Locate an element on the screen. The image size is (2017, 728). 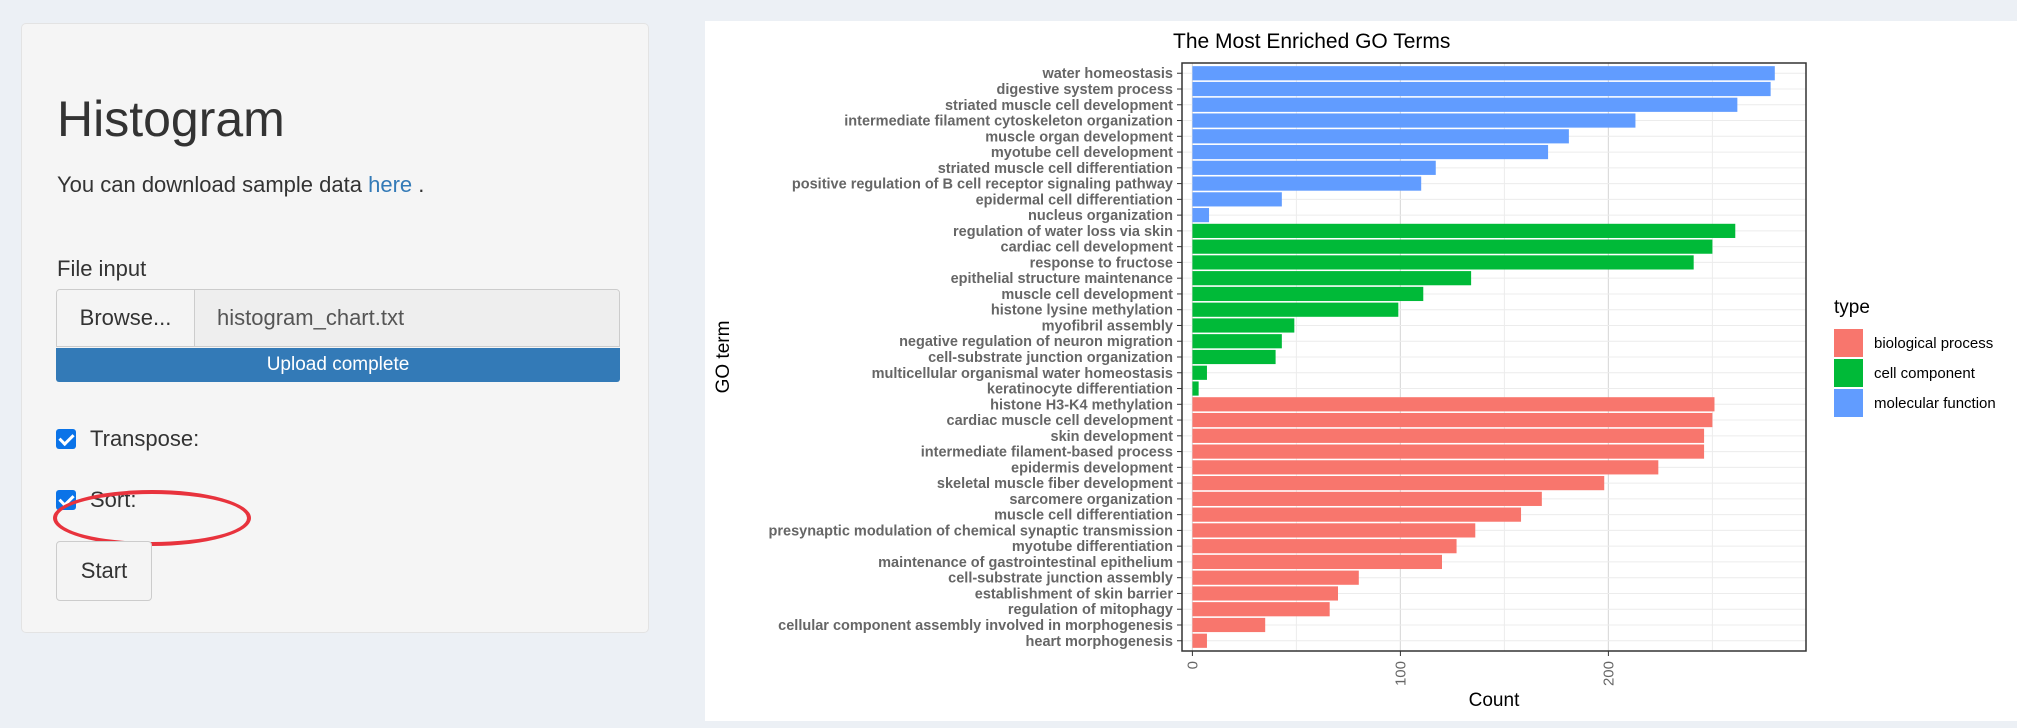
x-tick-label: 0 is located at coordinates (1192, 665).